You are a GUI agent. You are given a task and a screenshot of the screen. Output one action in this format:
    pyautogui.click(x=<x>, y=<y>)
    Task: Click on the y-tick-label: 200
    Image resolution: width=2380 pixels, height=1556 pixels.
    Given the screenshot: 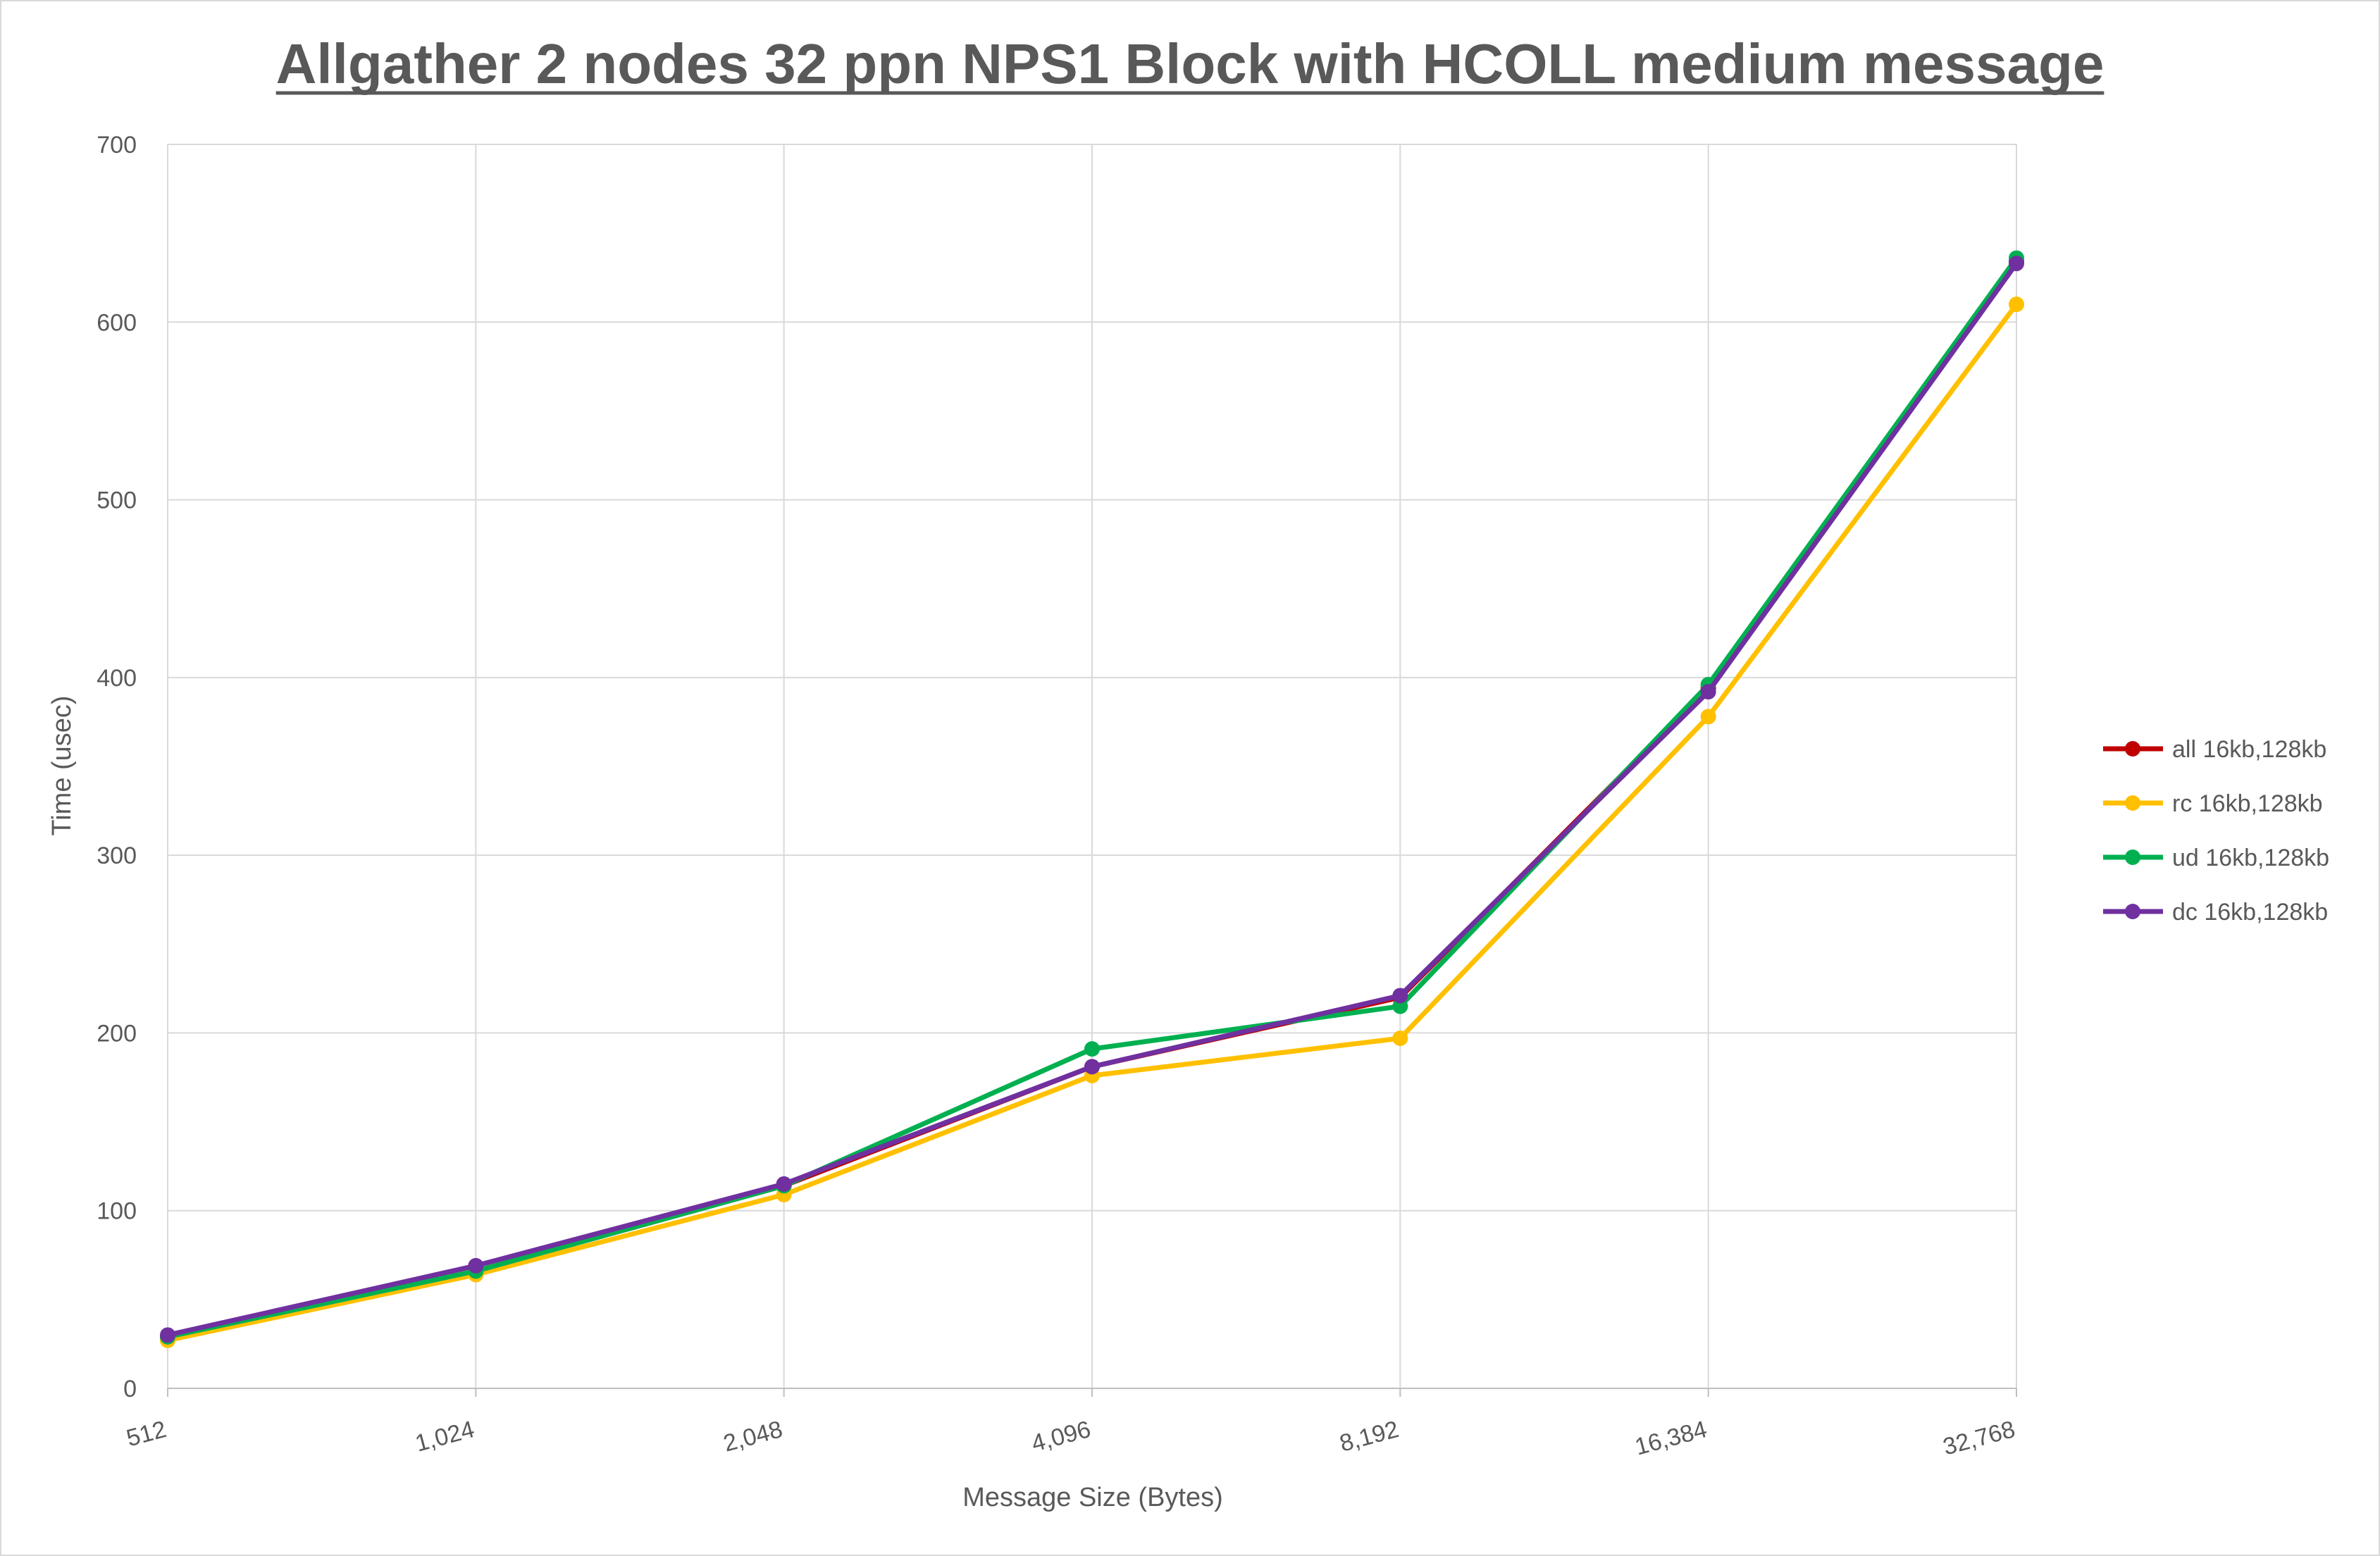 What is the action you would take?
    pyautogui.click(x=117, y=1033)
    